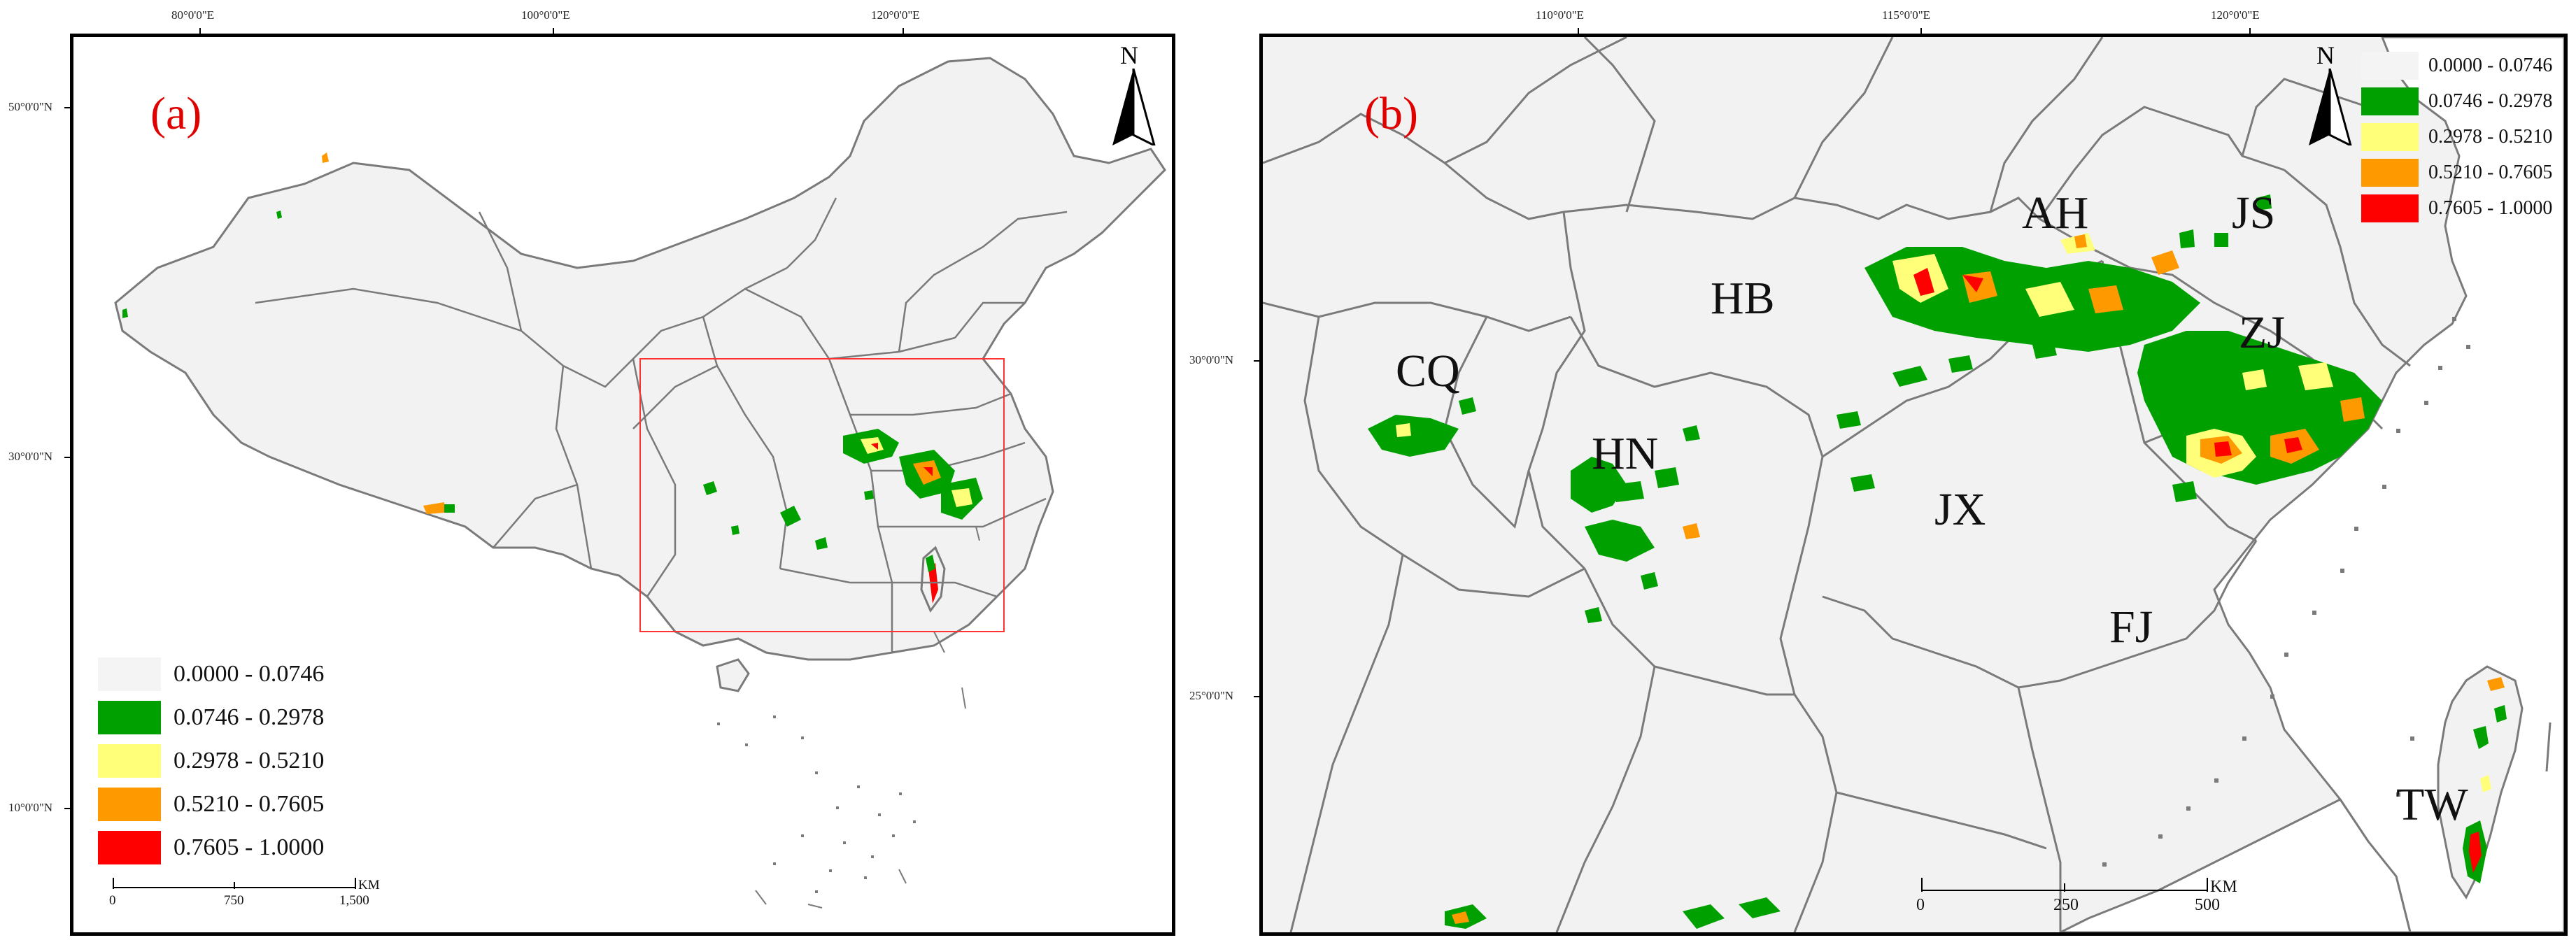 Image resolution: width=2576 pixels, height=947 pixels. Describe the element at coordinates (1960, 509) in the screenshot. I see `province-label-jx: JX` at that location.